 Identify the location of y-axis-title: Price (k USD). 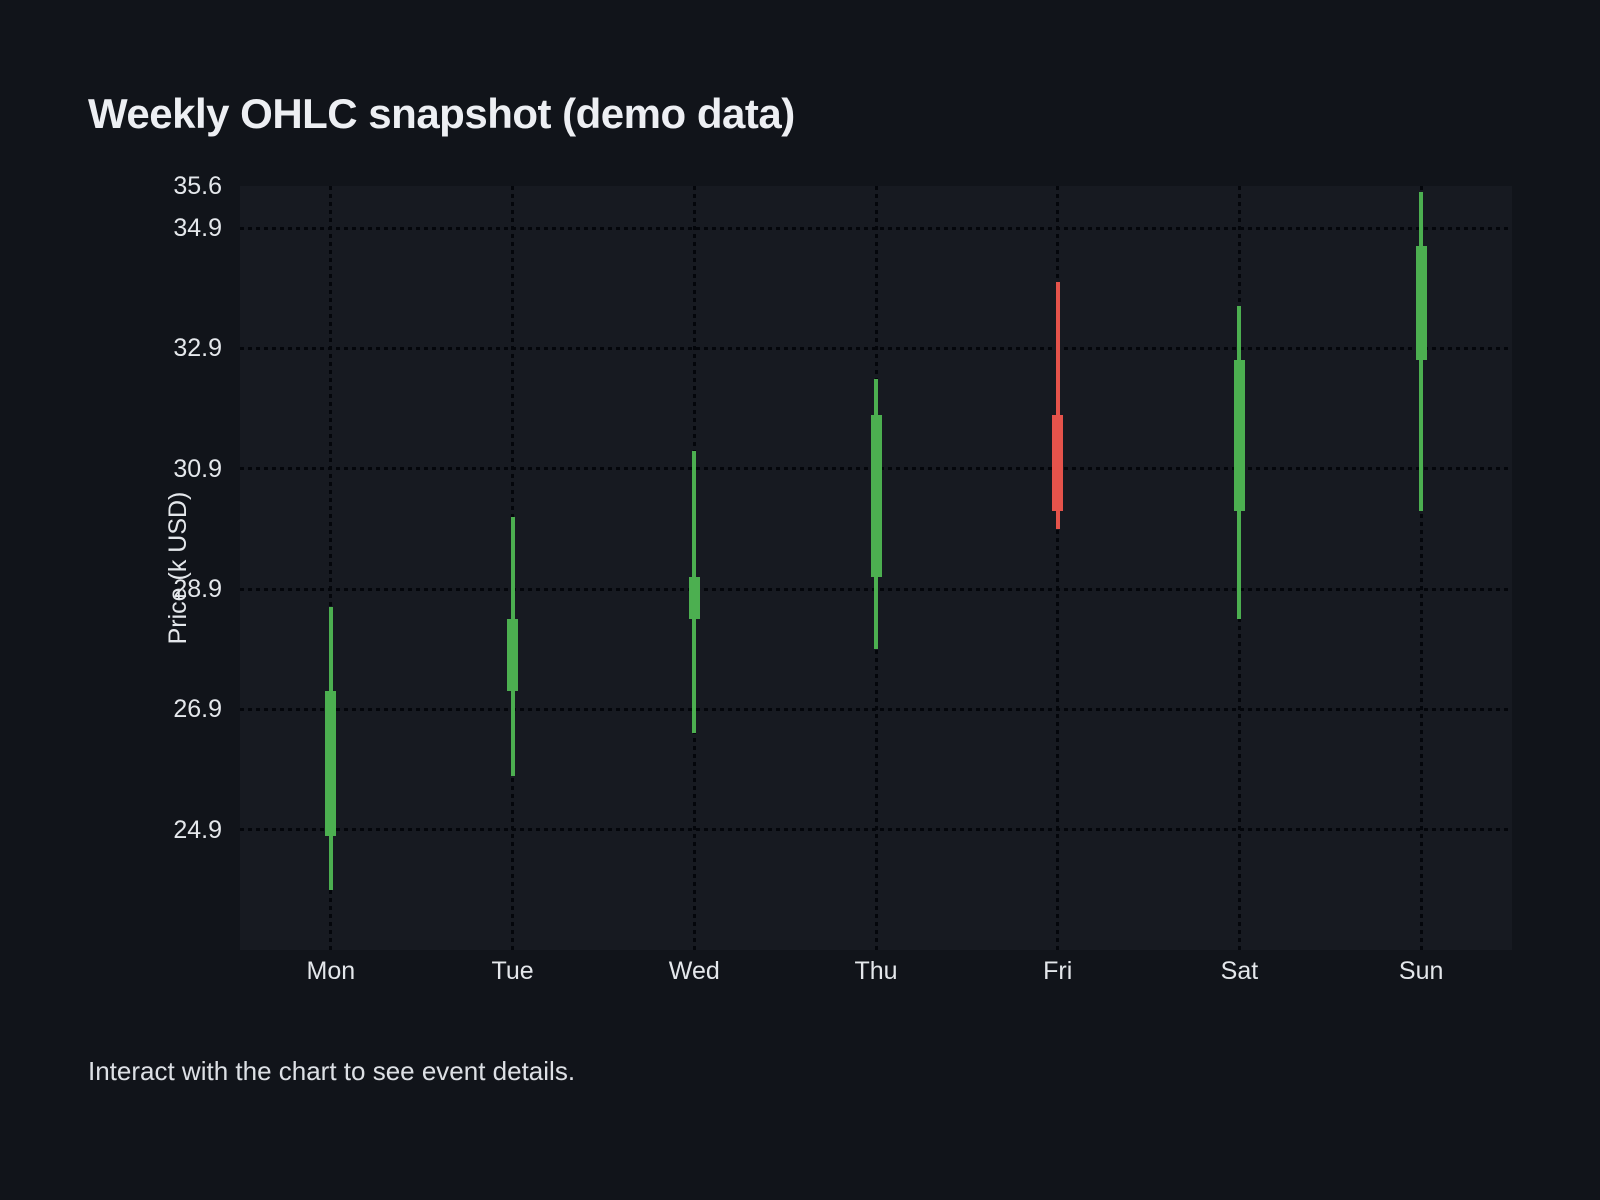
(177, 568).